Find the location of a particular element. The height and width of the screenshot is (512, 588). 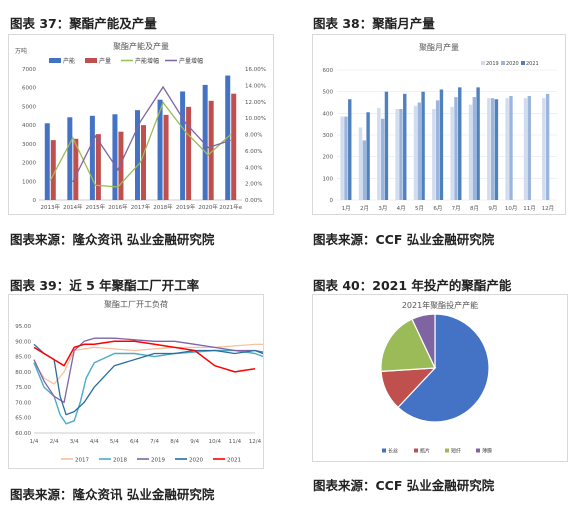

x-tick-label: 2017年 is located at coordinates (141, 207).